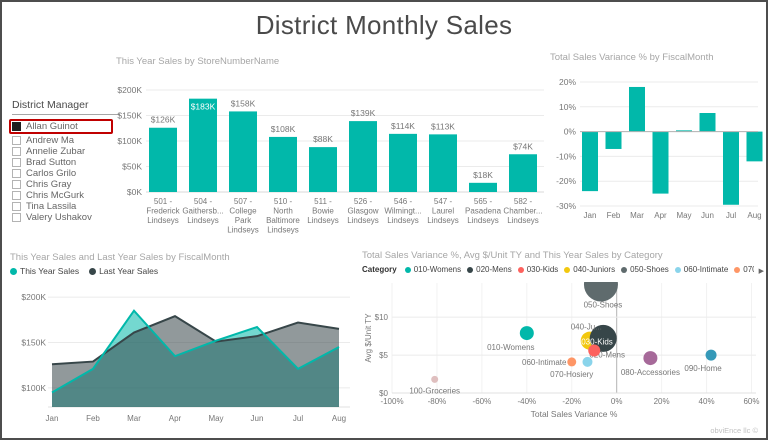 This screenshot has width=768, height=440. What do you see at coordinates (526, 333) in the screenshot?
I see `bubble-010-womens` at bounding box center [526, 333].